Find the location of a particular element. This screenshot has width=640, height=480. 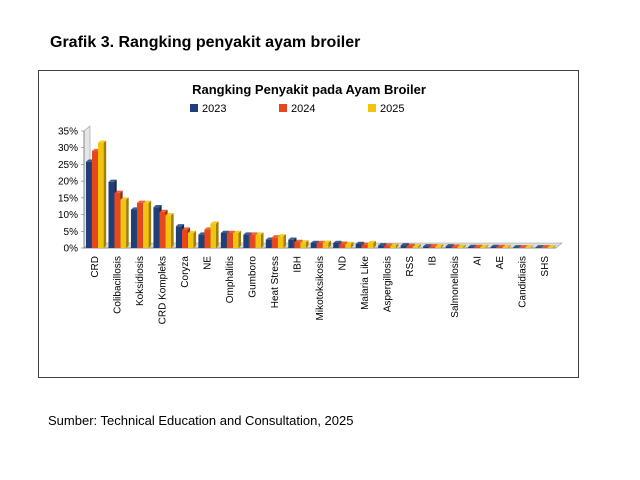

x-category-label: RSS is located at coordinates (410, 266).